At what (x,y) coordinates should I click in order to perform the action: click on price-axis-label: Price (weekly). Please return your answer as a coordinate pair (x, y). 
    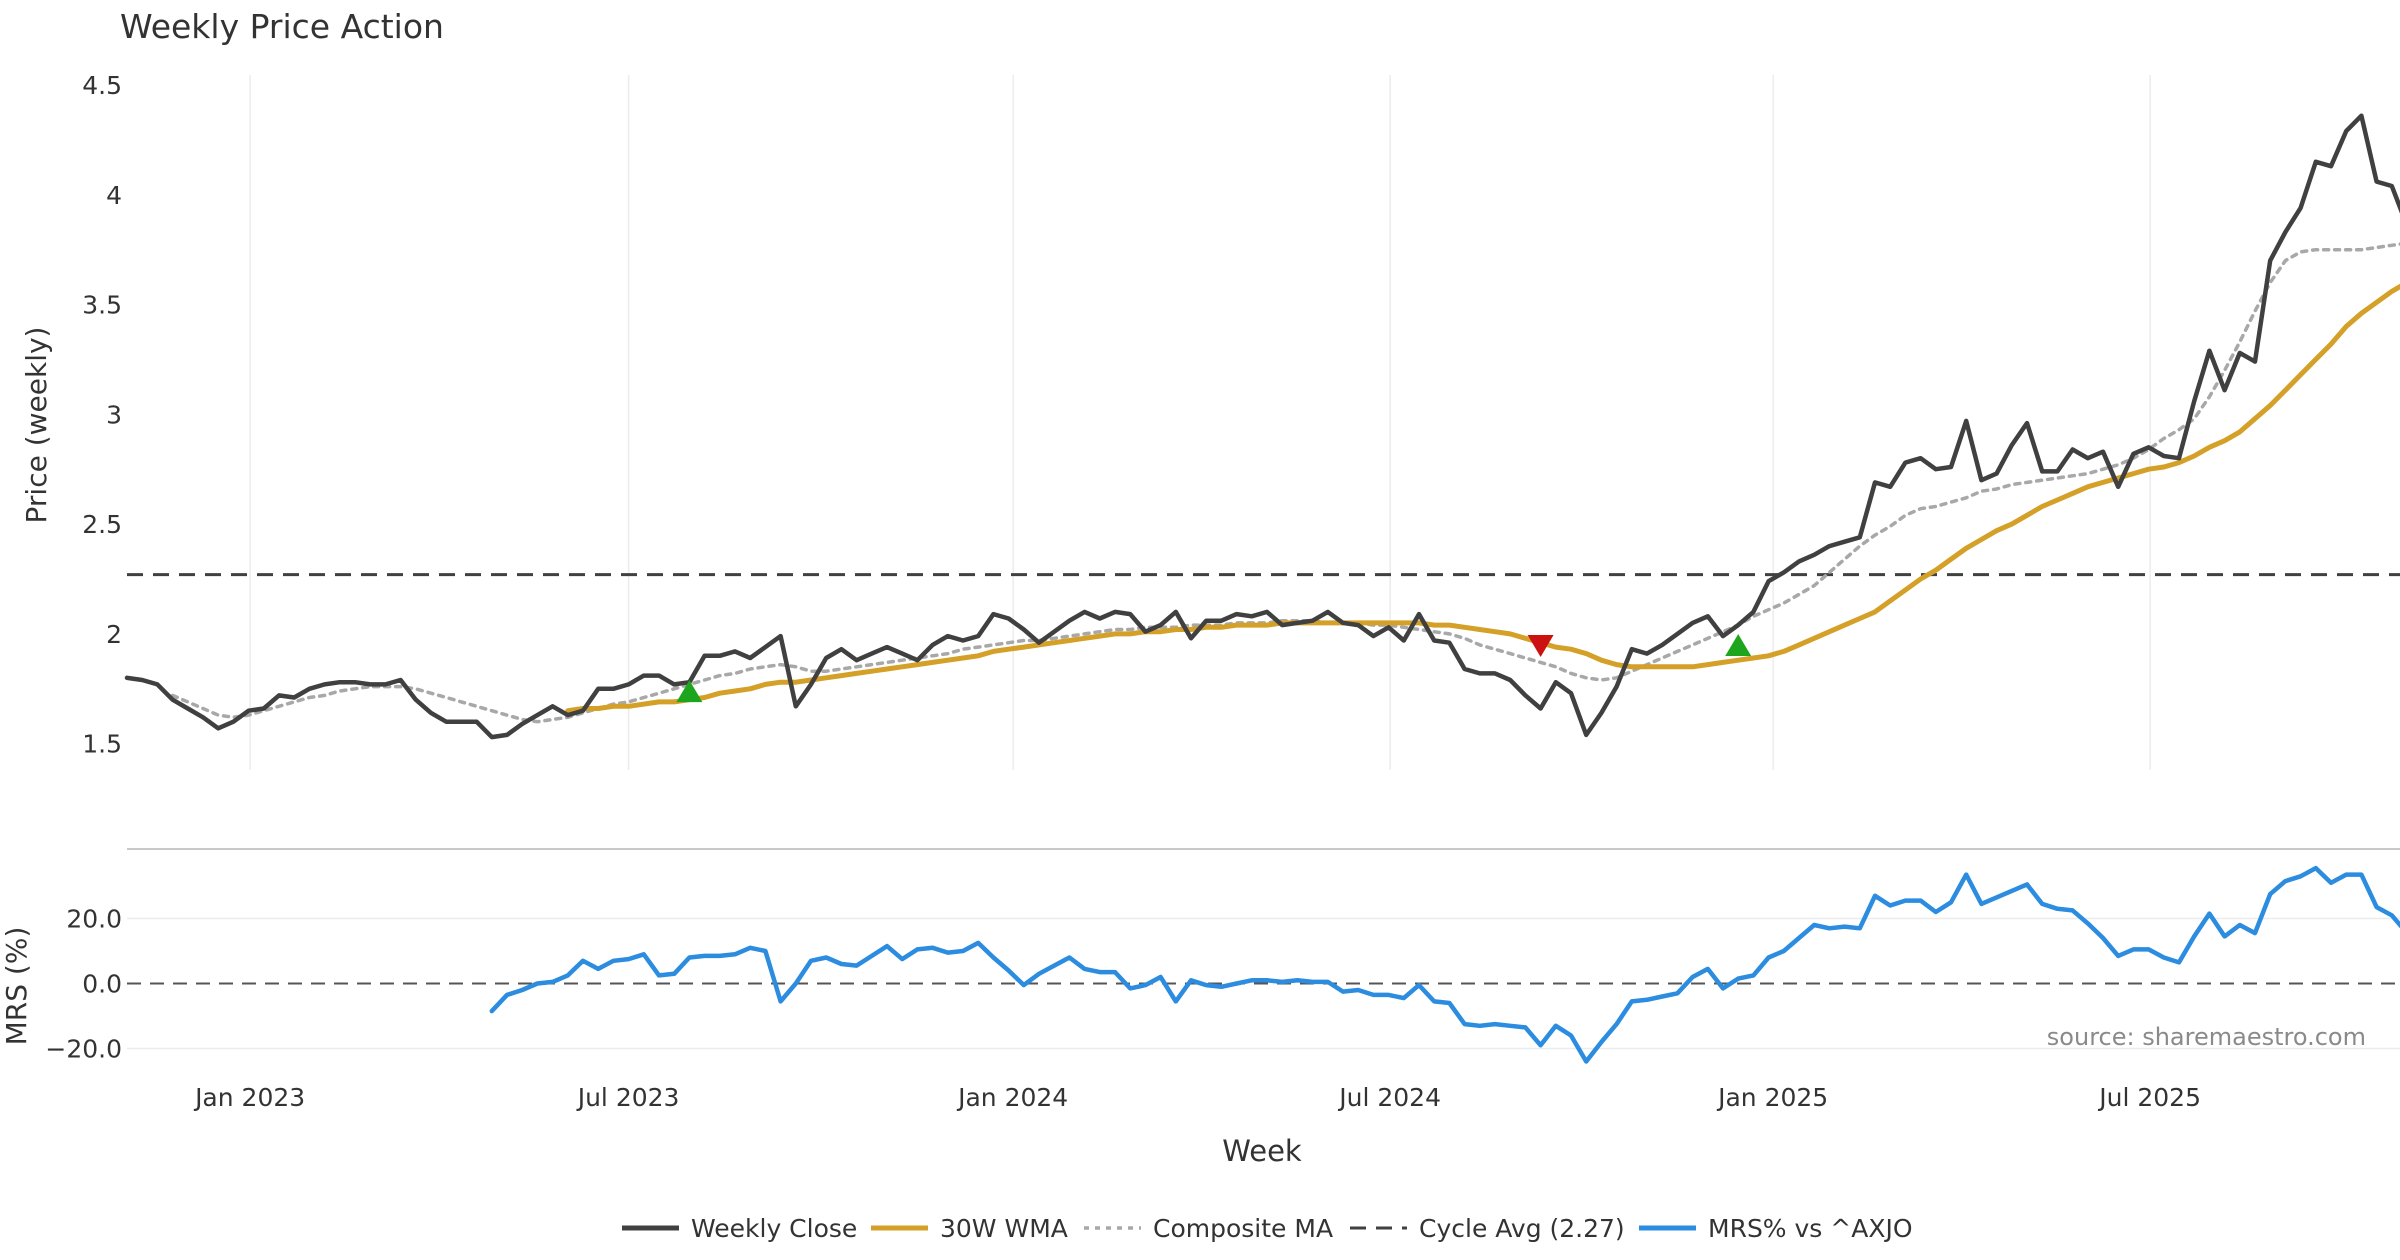
    Looking at the image, I should click on (36, 425).